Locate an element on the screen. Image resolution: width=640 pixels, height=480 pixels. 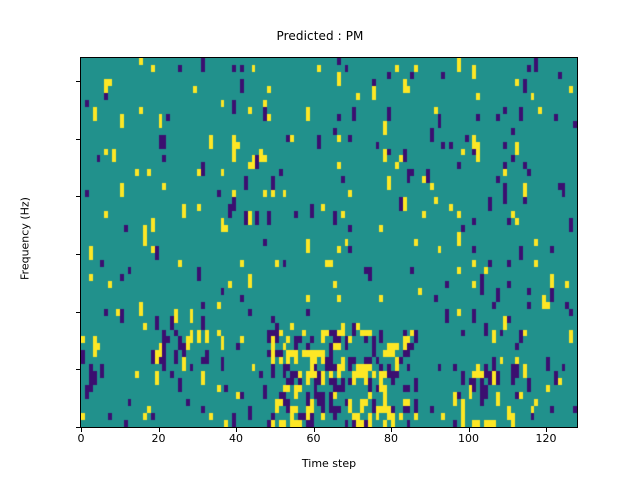
y-axis-label: Frequency (Hz) is located at coordinates (25, 238).